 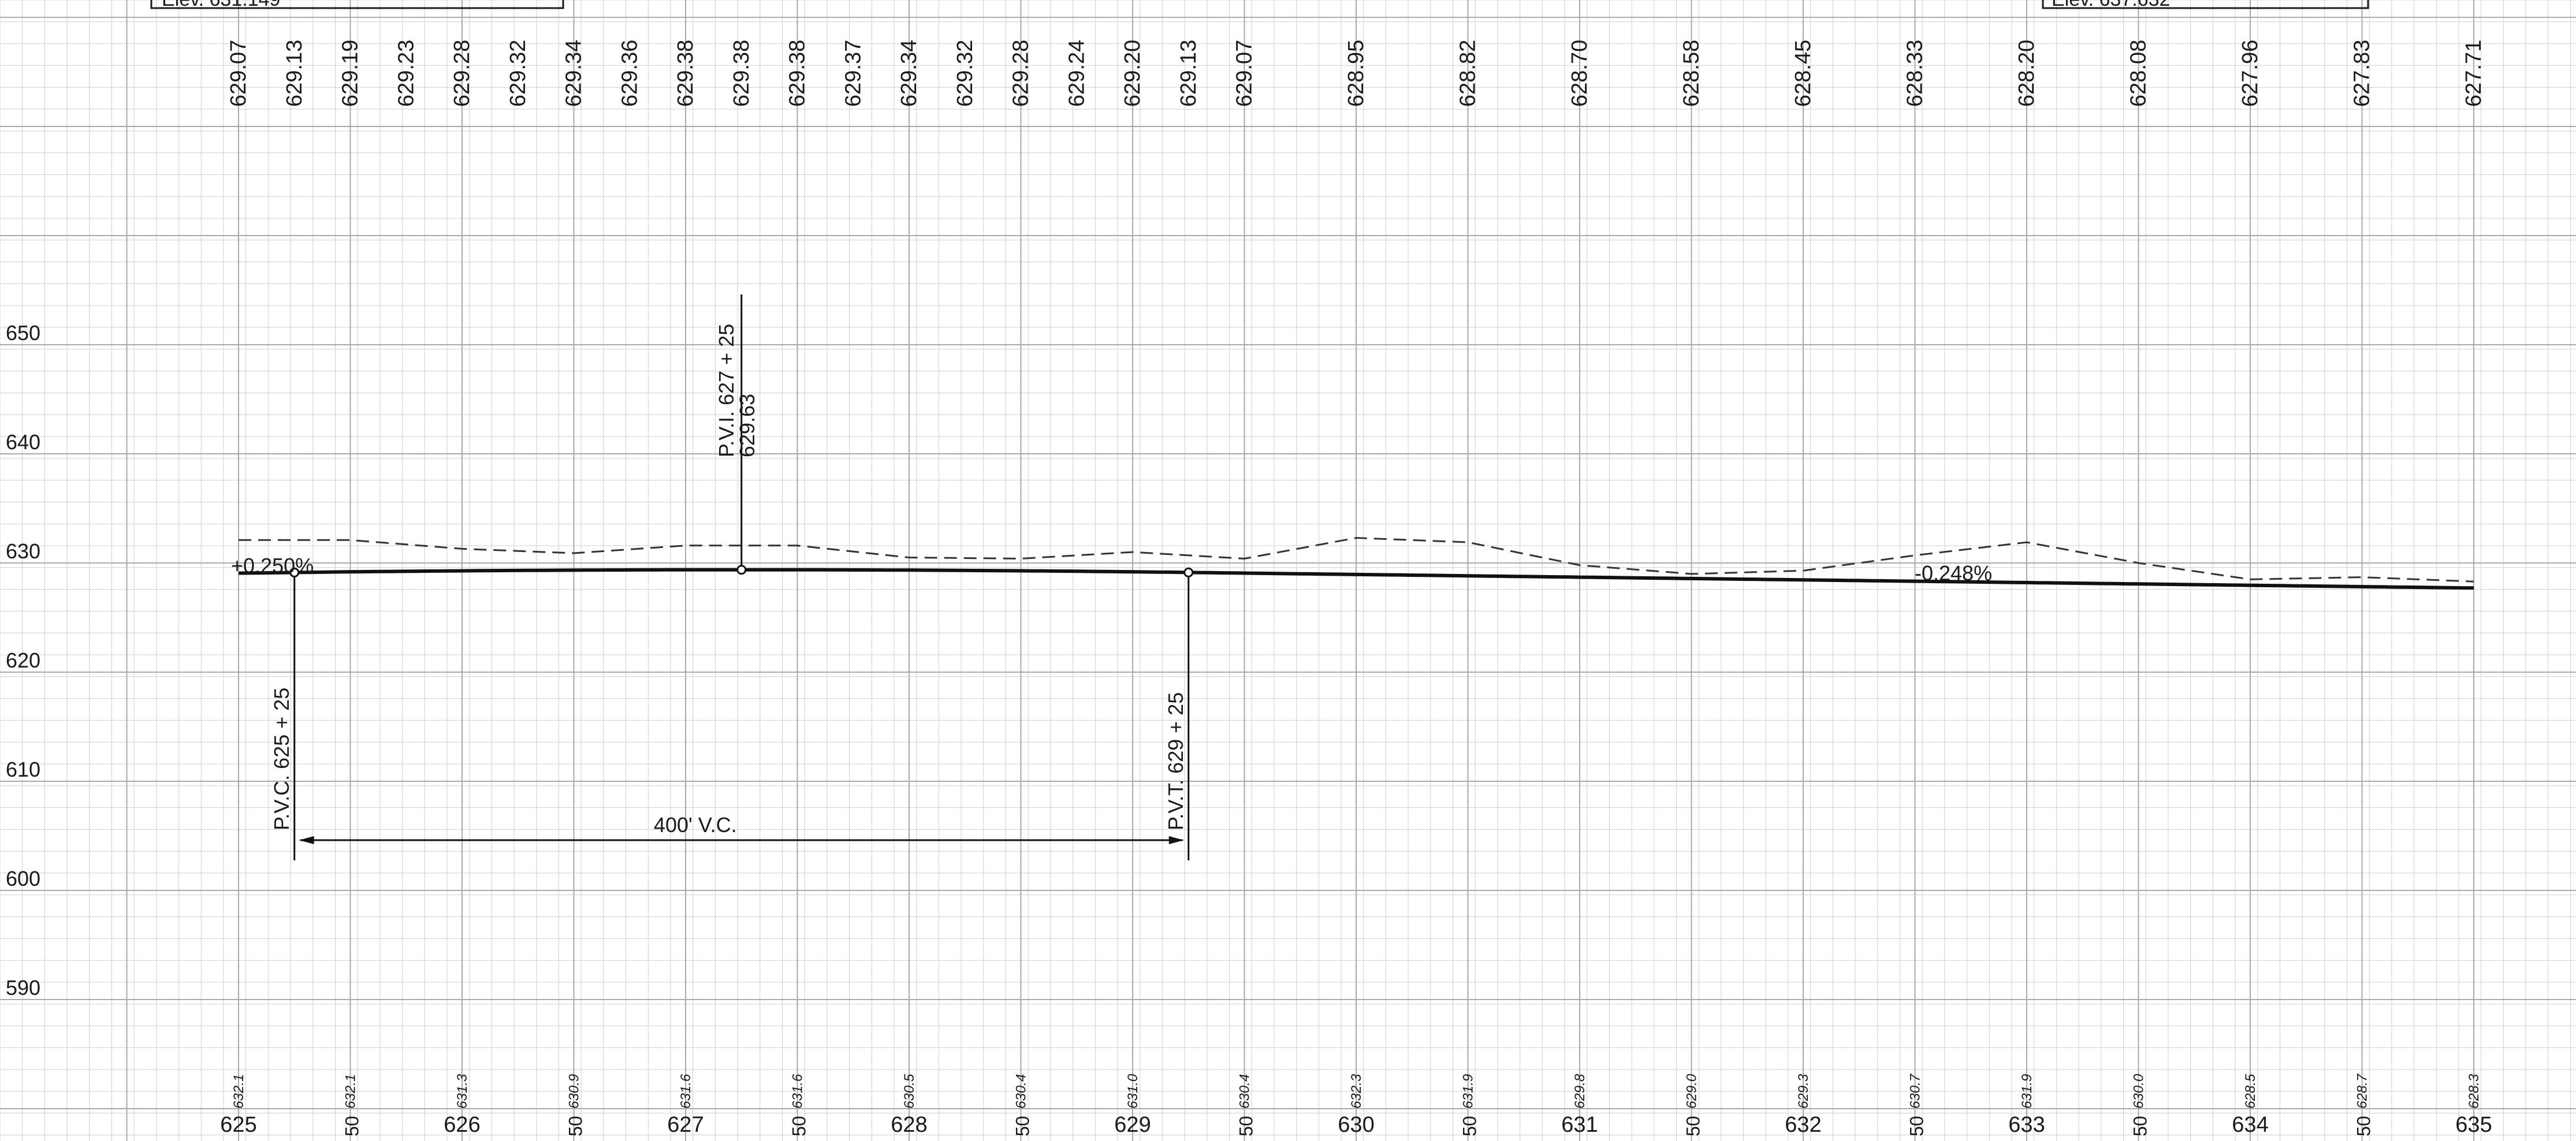 I want to click on title-block-fragments: Elev. 631.149 Elev. 637.632, so click(x=1259, y=5).